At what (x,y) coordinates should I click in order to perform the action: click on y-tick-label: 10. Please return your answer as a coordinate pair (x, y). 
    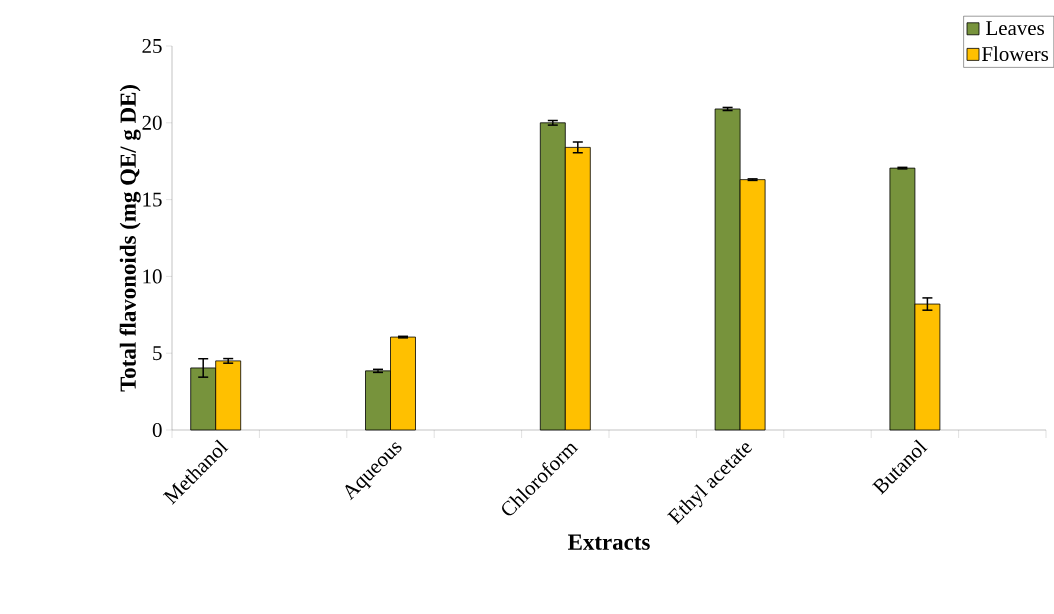
    Looking at the image, I should click on (152, 276).